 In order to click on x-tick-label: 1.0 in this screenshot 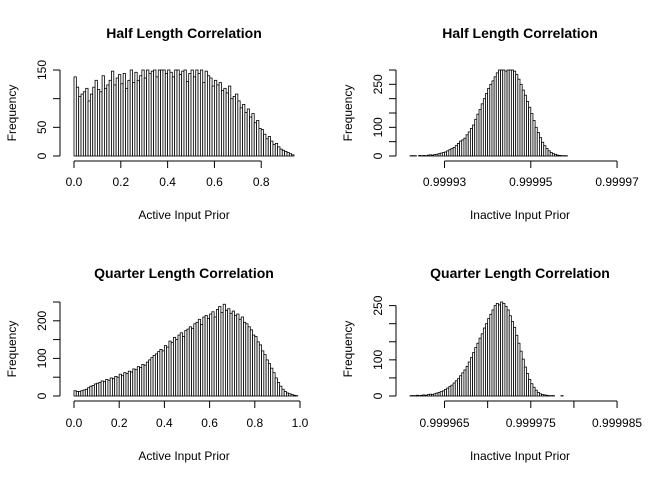, I will do `click(300, 423)`.